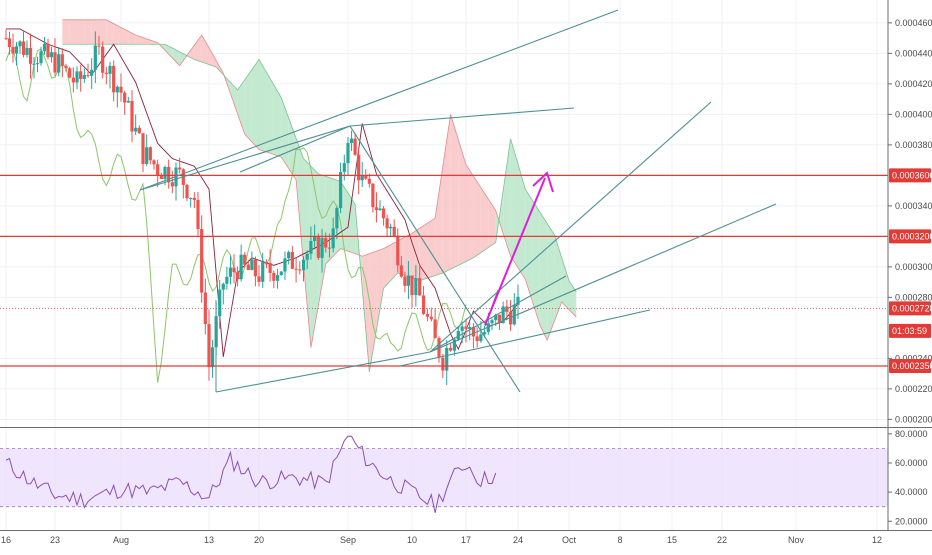 Image resolution: width=932 pixels, height=555 pixels. What do you see at coordinates (259, 540) in the screenshot?
I see `x-tick-label: 20` at bounding box center [259, 540].